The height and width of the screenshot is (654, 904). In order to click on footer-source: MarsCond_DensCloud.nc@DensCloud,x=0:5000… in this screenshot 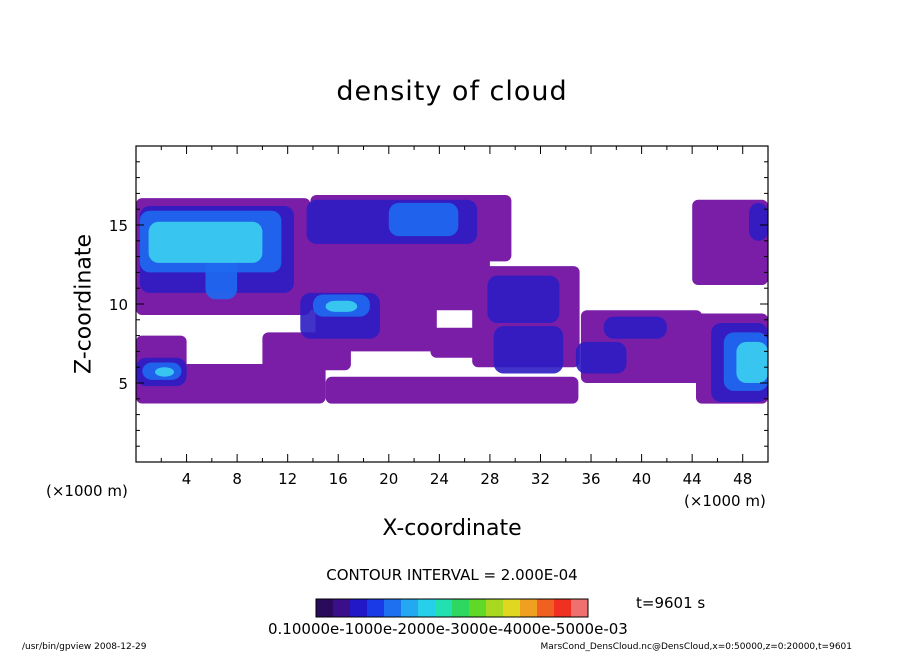, I will do `click(696, 647)`.